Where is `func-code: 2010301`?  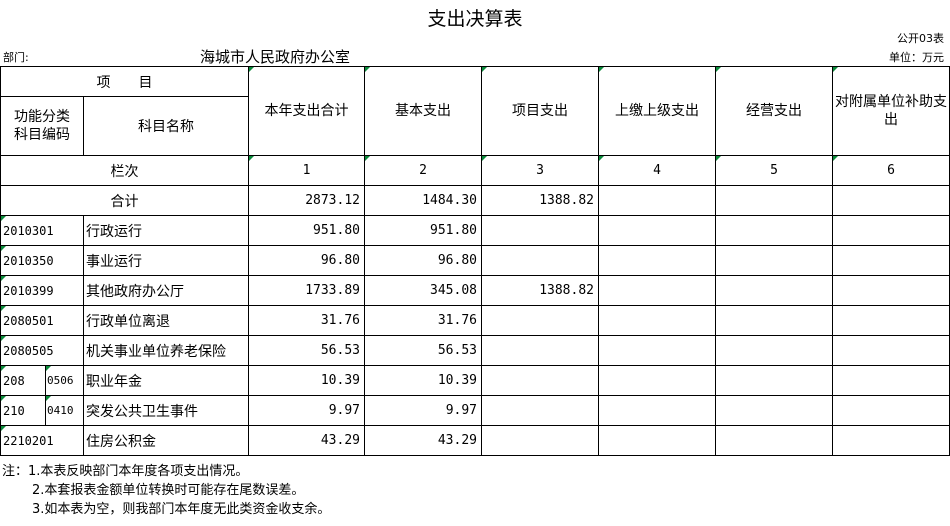
func-code: 2010301 is located at coordinates (42, 230).